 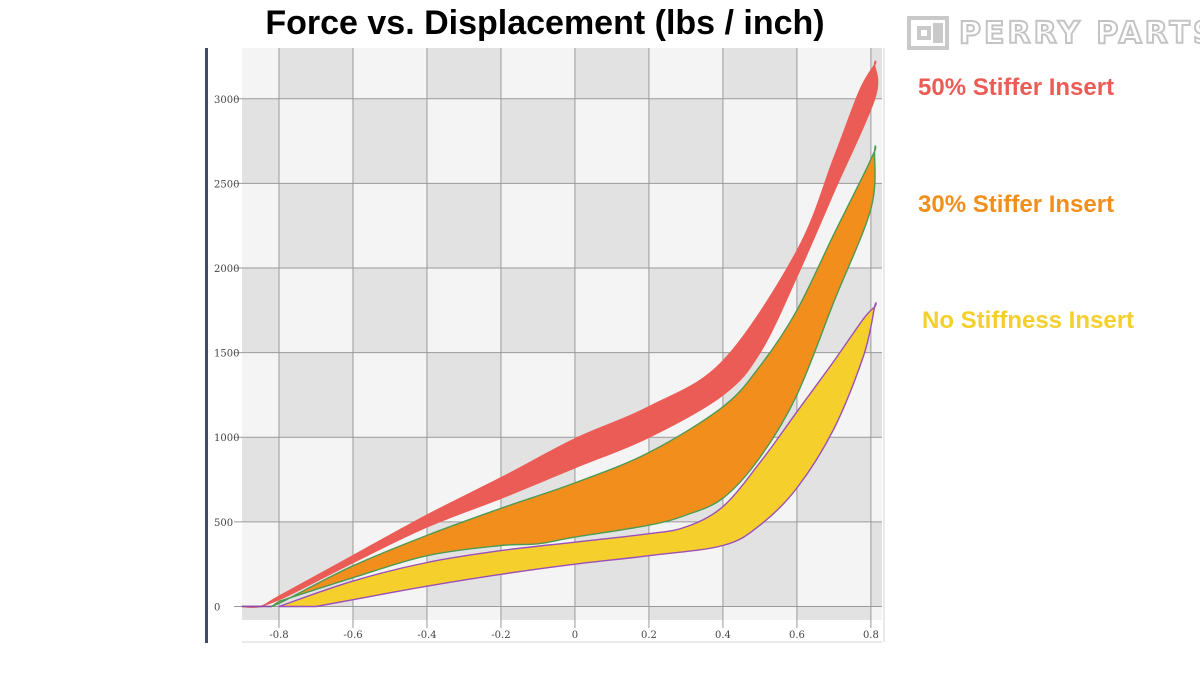 I want to click on x-tick-label: 0, so click(x=575, y=635).